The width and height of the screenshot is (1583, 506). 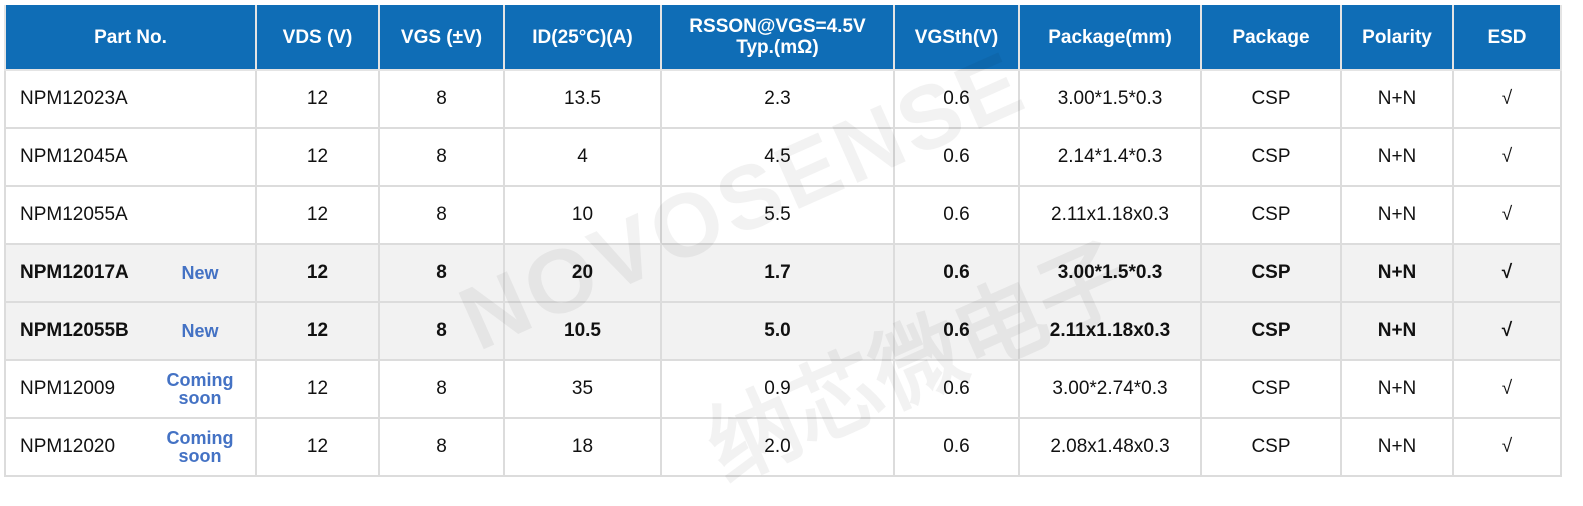 I want to click on cell-pkgmm: 3.00*2.74*0.3, so click(x=1110, y=389).